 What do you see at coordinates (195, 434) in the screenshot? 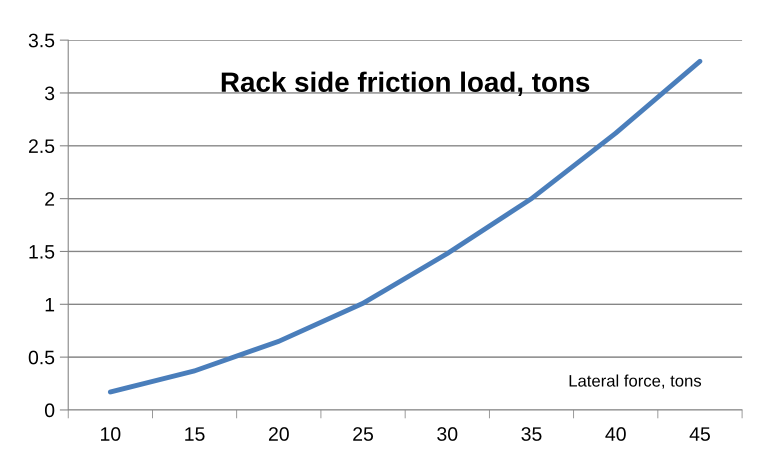
I see `x-tick-label: 15` at bounding box center [195, 434].